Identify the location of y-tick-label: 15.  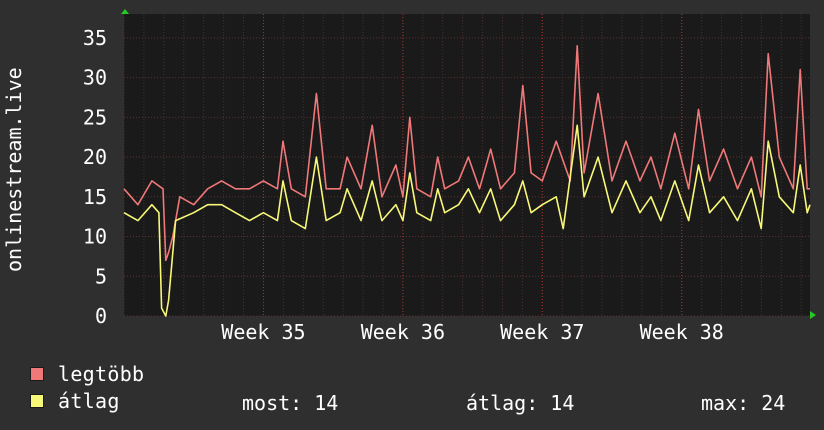
(95, 197).